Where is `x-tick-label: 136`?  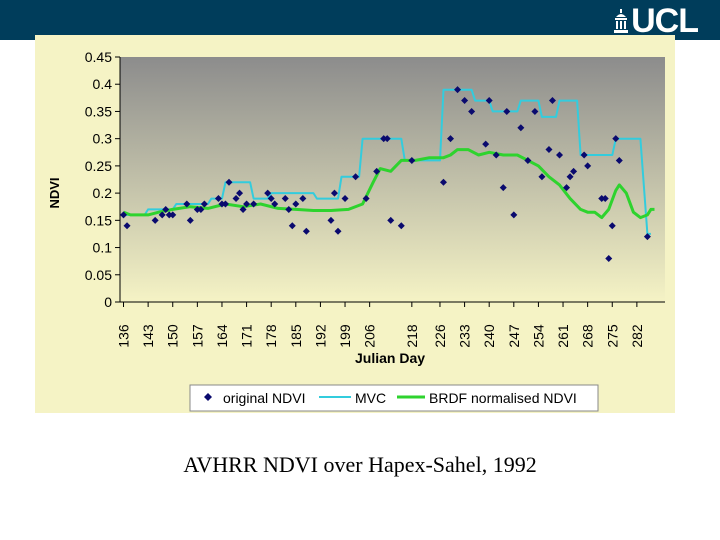
x-tick-label: 136 is located at coordinates (124, 336).